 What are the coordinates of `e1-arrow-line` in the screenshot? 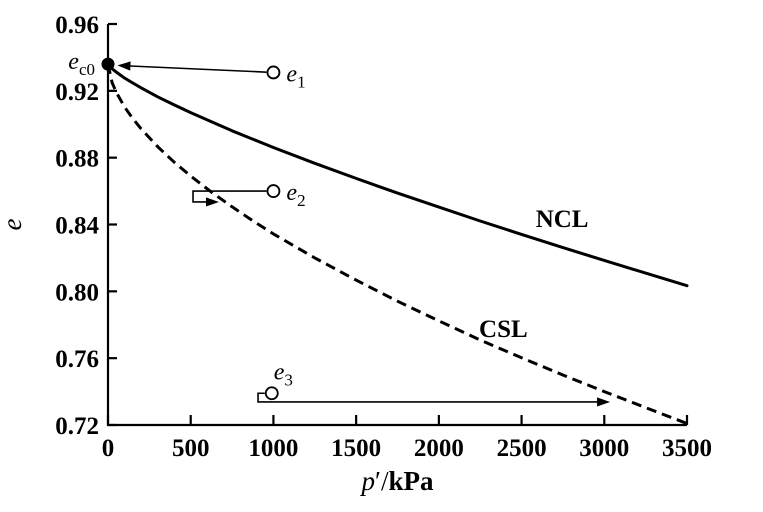 It's located at (197, 69).